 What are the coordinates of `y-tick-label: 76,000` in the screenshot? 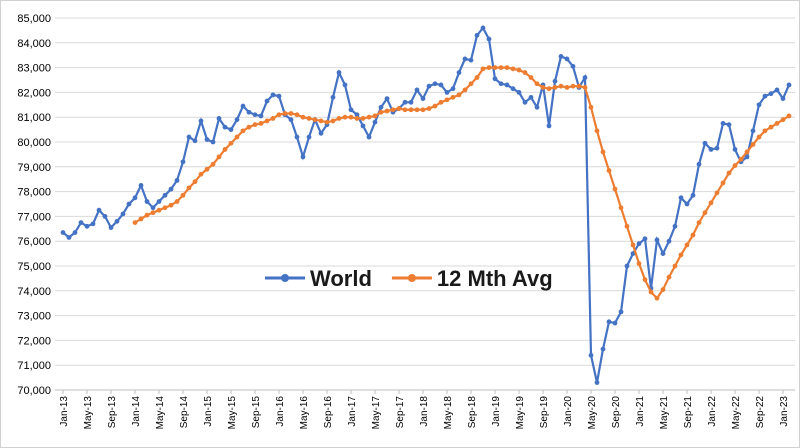 It's located at (34, 242).